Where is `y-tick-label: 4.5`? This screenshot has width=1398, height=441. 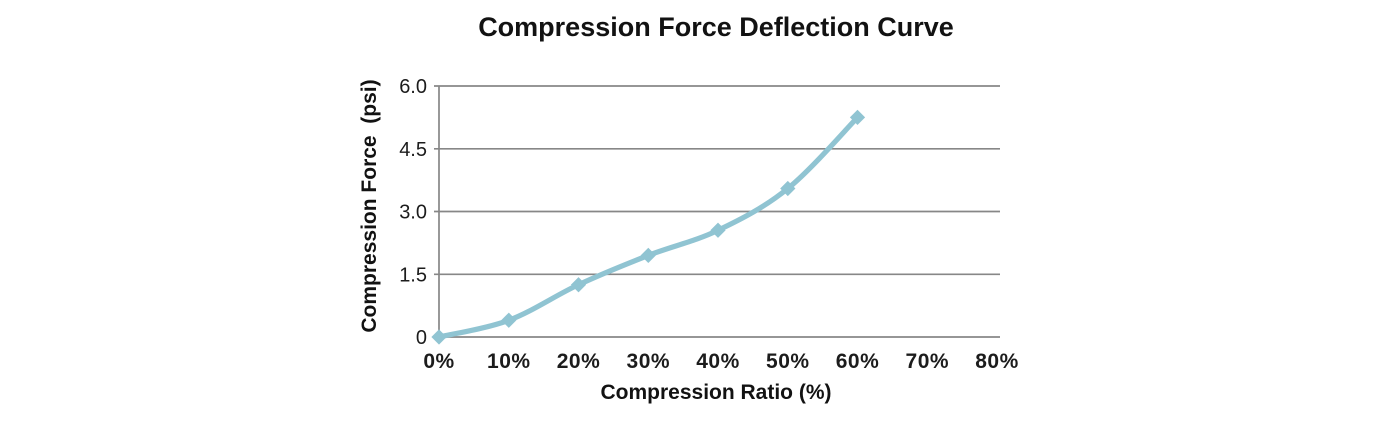 y-tick-label: 4.5 is located at coordinates (413, 150).